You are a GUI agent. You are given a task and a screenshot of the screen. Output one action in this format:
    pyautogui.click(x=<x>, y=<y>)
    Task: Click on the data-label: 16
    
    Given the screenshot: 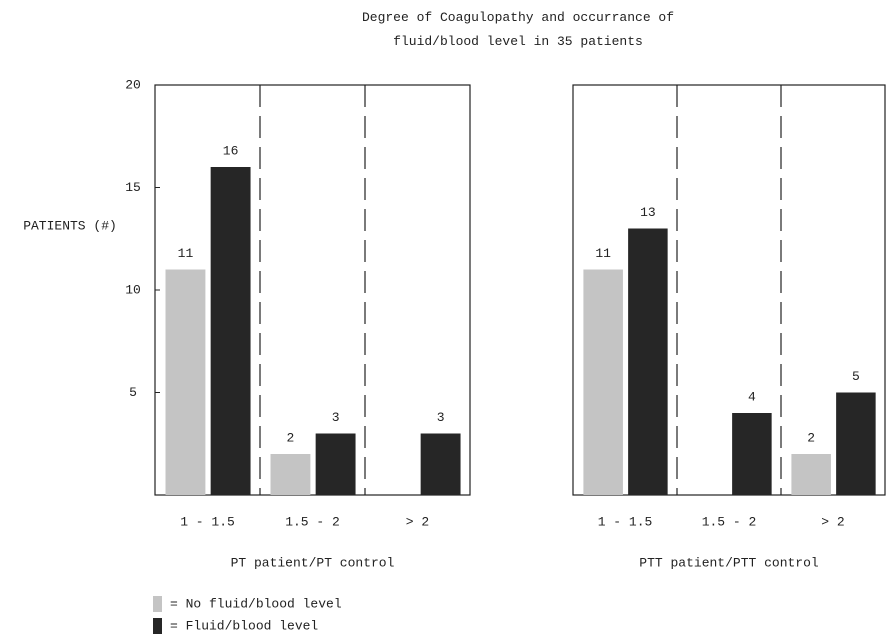 What is the action you would take?
    pyautogui.click(x=231, y=150)
    